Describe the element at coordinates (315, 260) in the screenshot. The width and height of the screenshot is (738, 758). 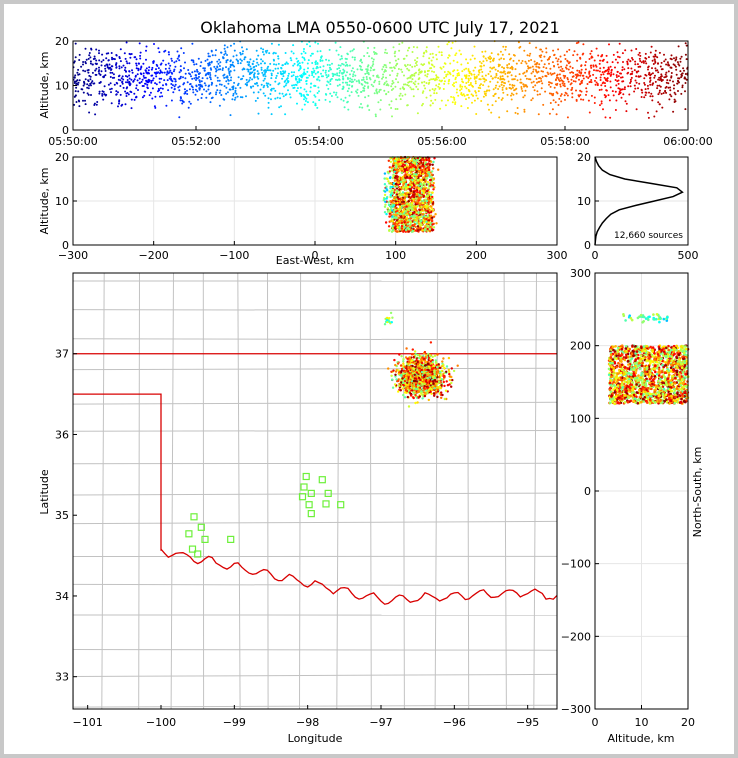
I see `east-west-xlabel: East-West, km` at that location.